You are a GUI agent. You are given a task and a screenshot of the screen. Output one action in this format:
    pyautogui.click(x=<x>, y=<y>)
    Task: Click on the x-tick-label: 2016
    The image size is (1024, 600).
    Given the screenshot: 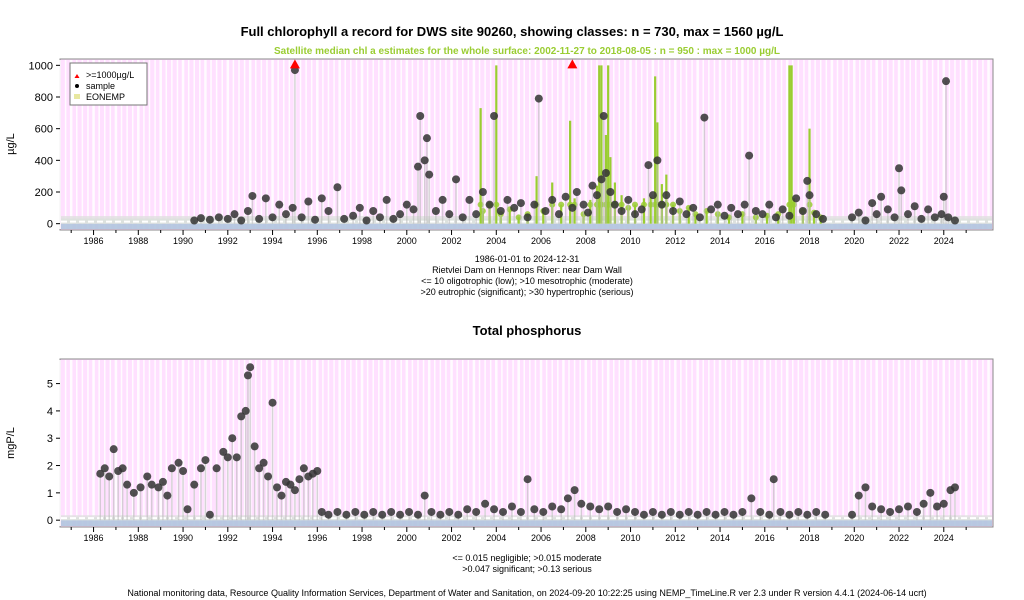 What is the action you would take?
    pyautogui.click(x=765, y=538)
    